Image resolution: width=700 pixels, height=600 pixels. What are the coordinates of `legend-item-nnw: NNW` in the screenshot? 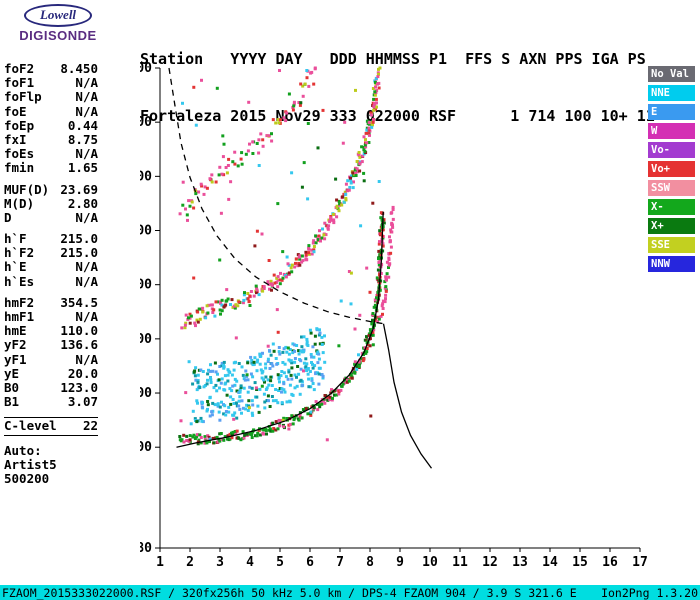 It's located at (671, 264).